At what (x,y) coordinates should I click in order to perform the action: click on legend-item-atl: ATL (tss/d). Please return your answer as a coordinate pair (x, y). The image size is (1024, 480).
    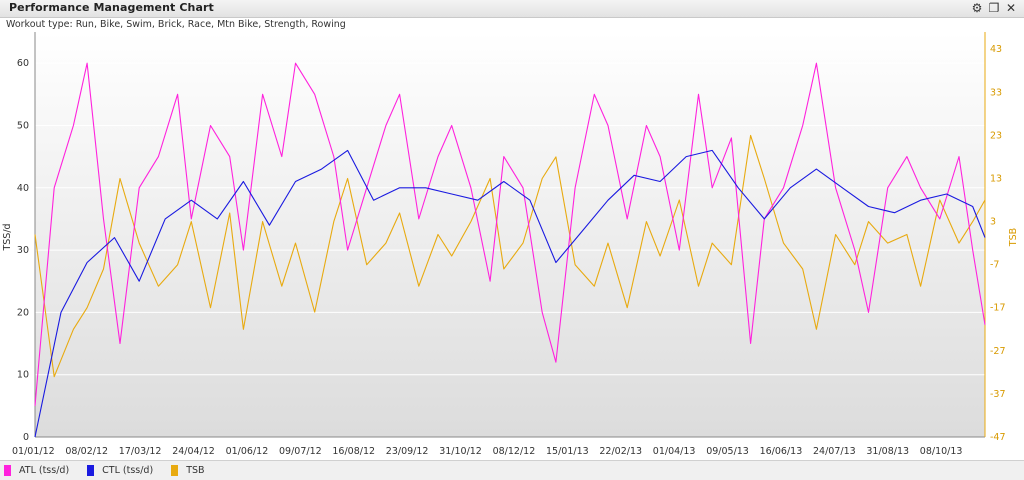
    Looking at the image, I should click on (36, 470).